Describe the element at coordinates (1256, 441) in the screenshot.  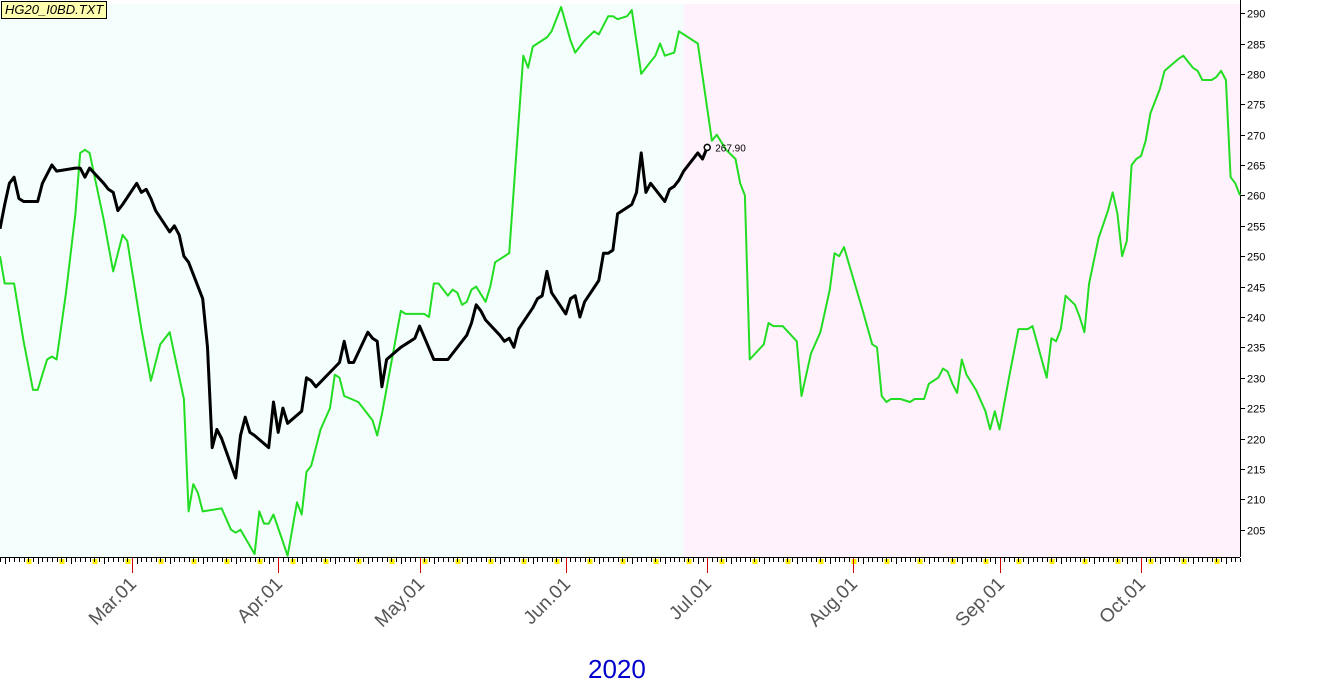
I see `y-tick-label: 220` at that location.